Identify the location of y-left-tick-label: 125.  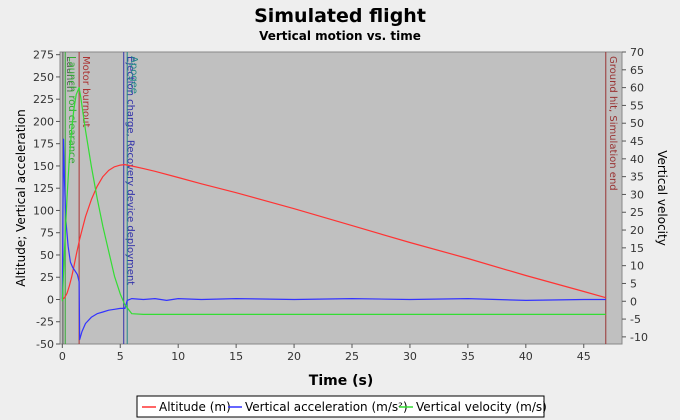
(43, 188).